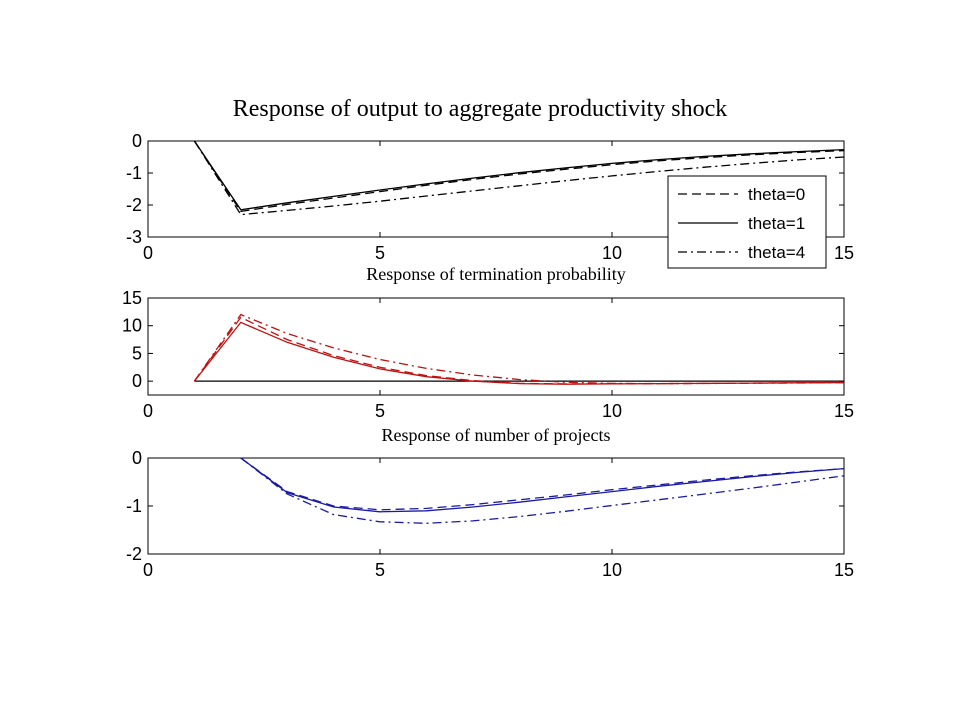 This screenshot has width=960, height=720. Describe the element at coordinates (134, 237) in the screenshot. I see `y-tick-label: -3` at that location.